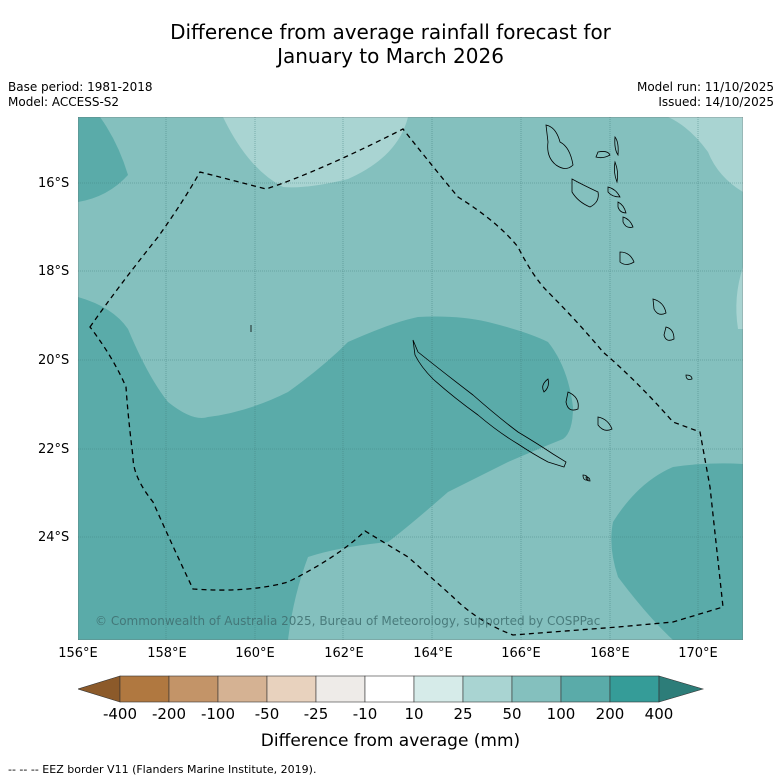  Describe the element at coordinates (610, 714) in the screenshot. I see `colorbar-tick: 200` at that location.